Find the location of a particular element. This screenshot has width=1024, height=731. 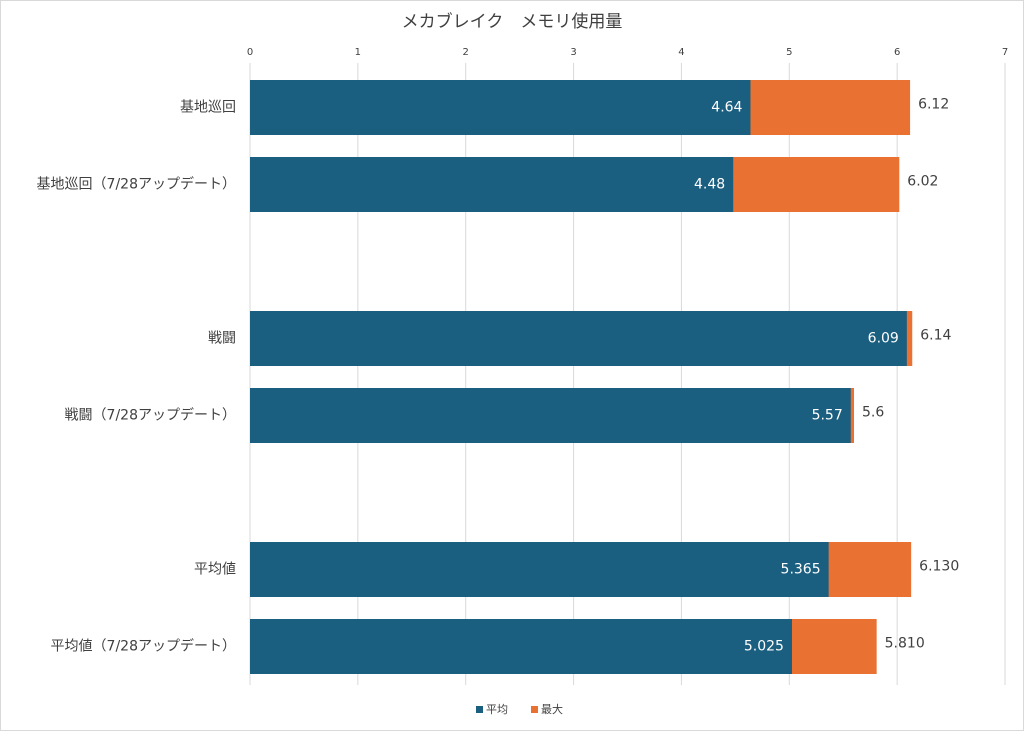

data-label: 6.09 is located at coordinates (883, 339).